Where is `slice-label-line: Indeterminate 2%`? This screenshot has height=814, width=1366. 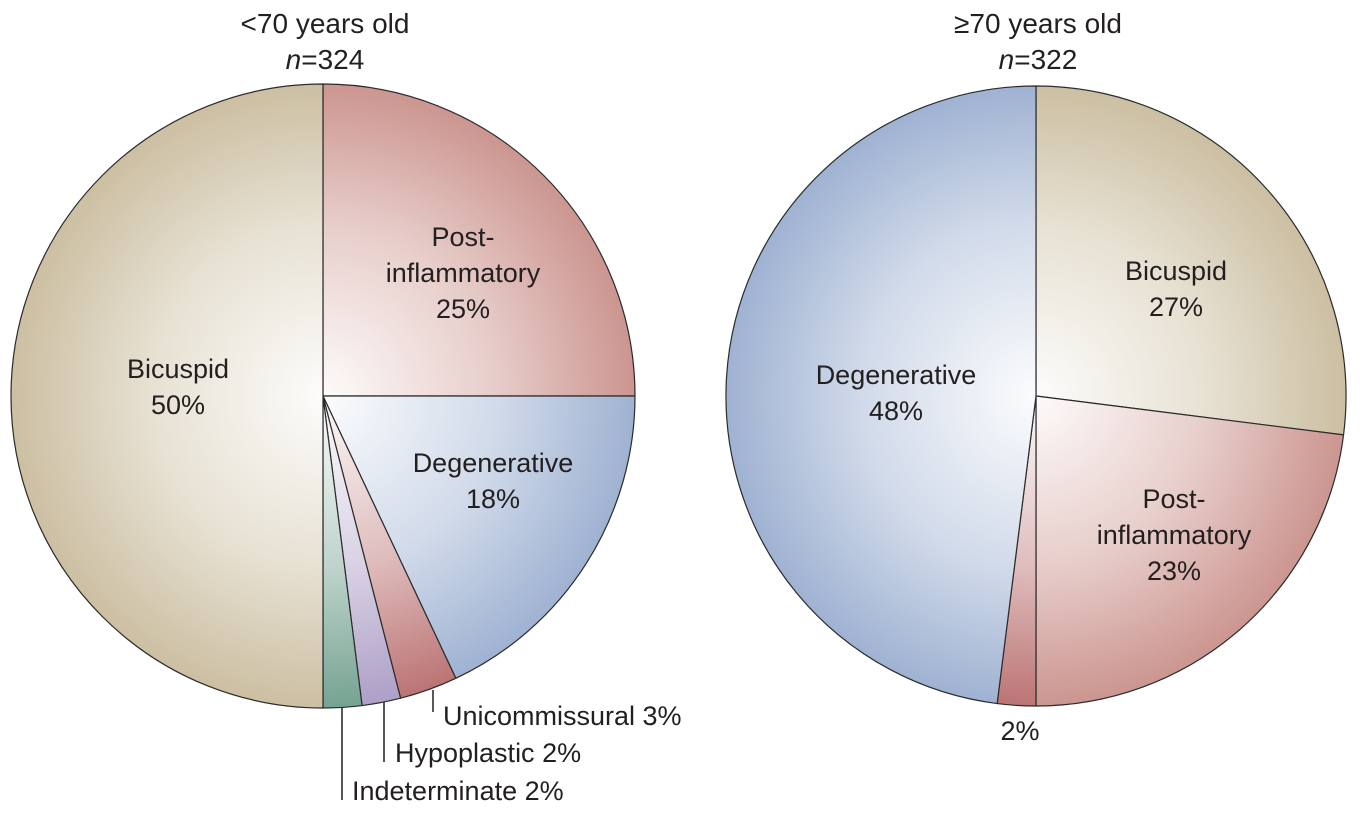 slice-label-line: Indeterminate 2% is located at coordinates (458, 791).